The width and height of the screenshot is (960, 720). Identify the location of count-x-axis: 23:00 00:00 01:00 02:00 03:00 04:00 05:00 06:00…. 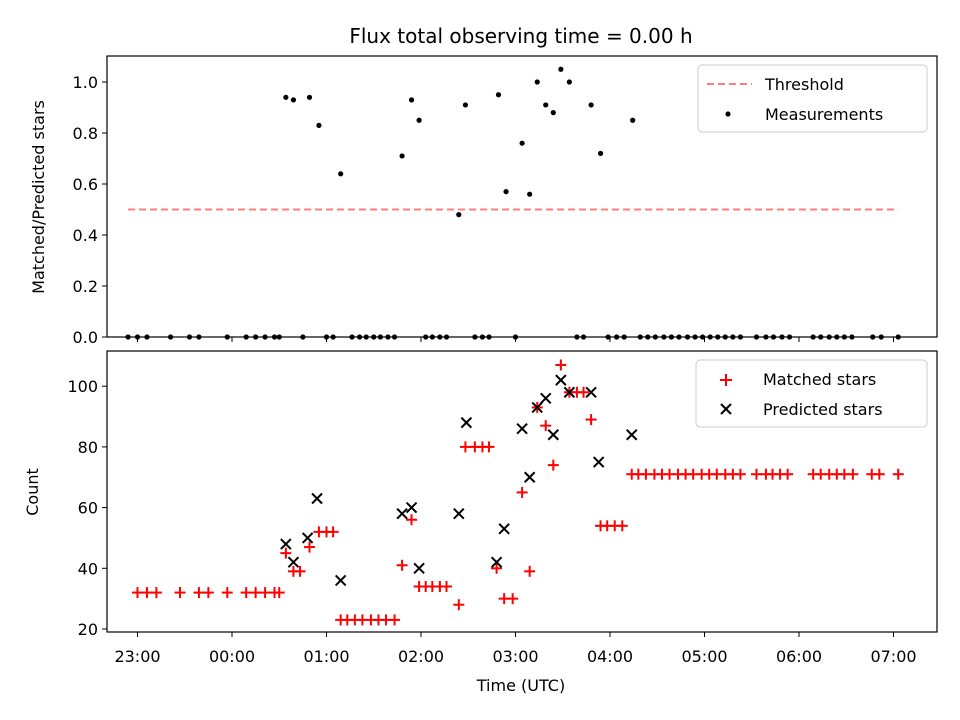
(515, 649).